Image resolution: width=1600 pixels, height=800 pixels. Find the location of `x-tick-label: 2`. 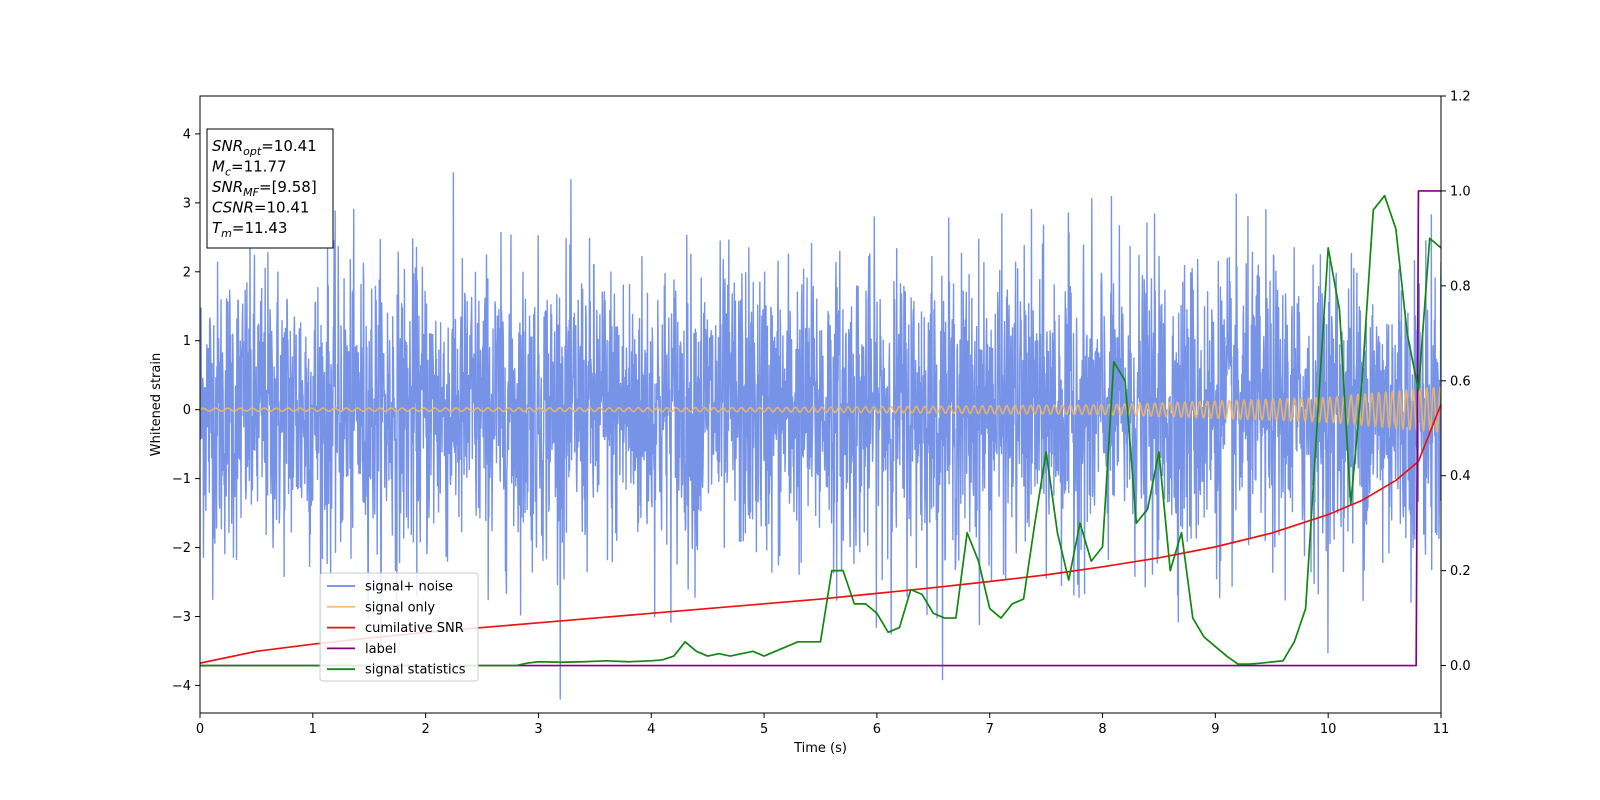

x-tick-label: 2 is located at coordinates (425, 729).